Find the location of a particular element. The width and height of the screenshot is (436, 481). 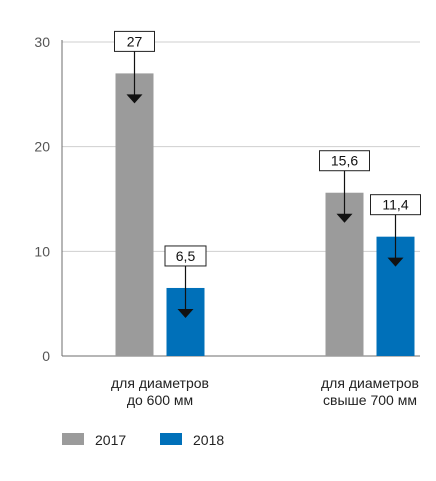

y-tick-label: 10 is located at coordinates (42, 251).